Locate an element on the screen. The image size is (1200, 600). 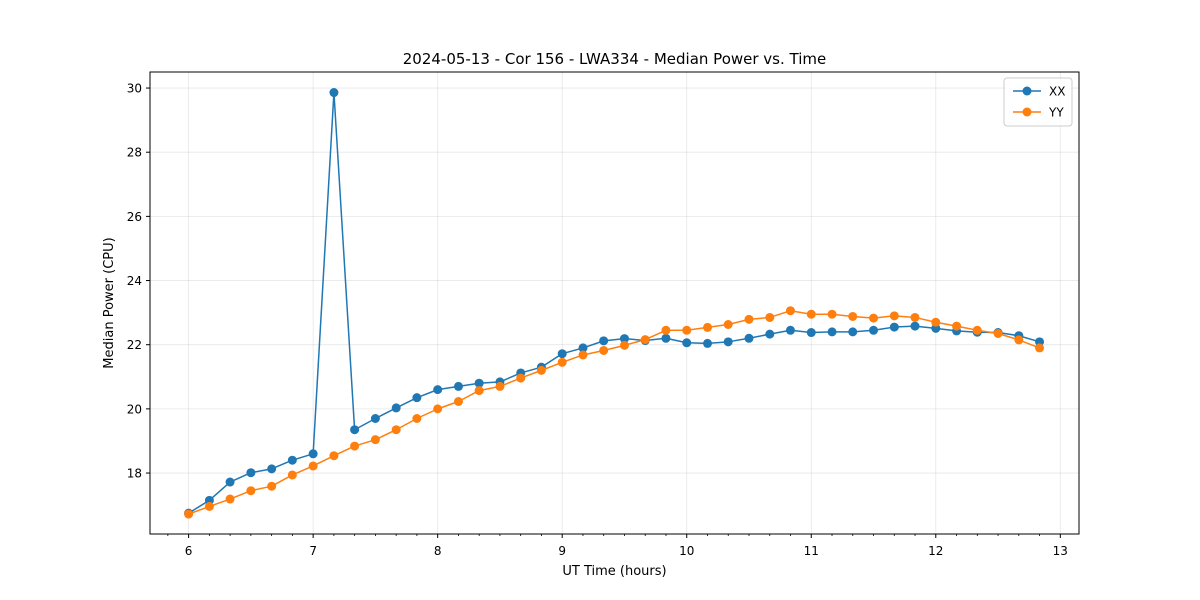
y-tick-label: 18 is located at coordinates (134, 474).